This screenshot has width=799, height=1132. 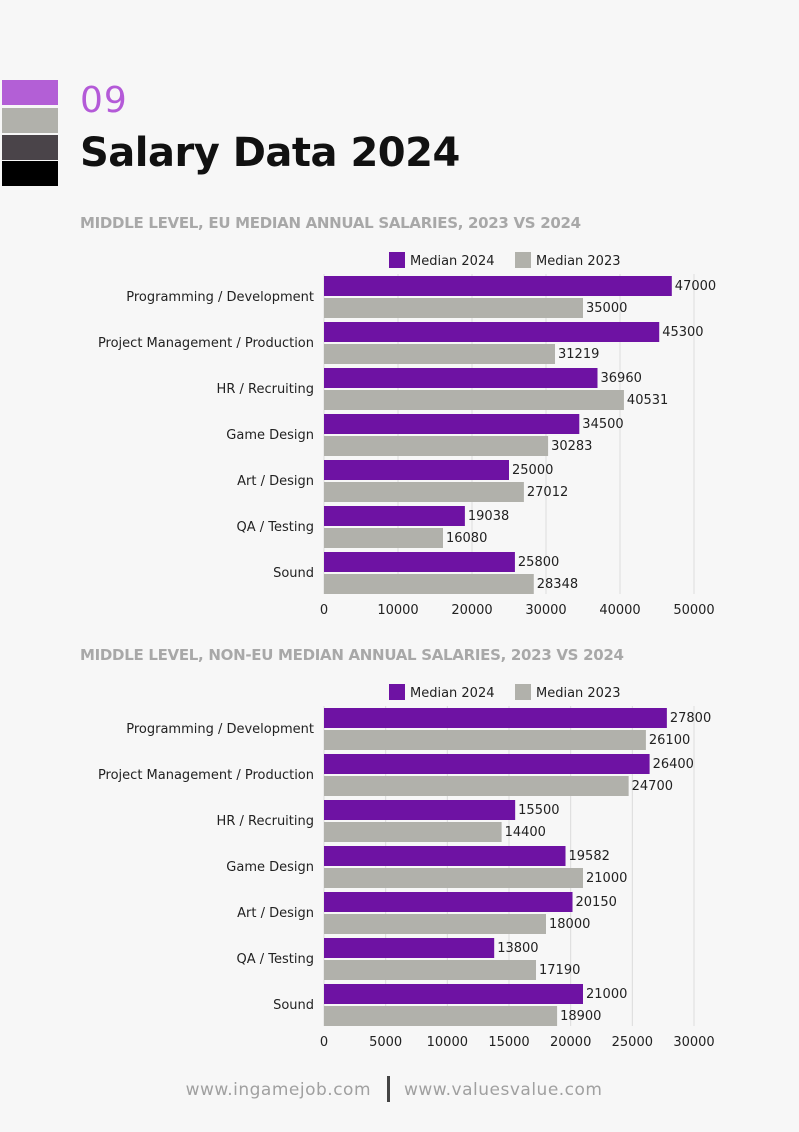 What do you see at coordinates (30, 147) in the screenshot?
I see `swatch-dark-gray` at bounding box center [30, 147].